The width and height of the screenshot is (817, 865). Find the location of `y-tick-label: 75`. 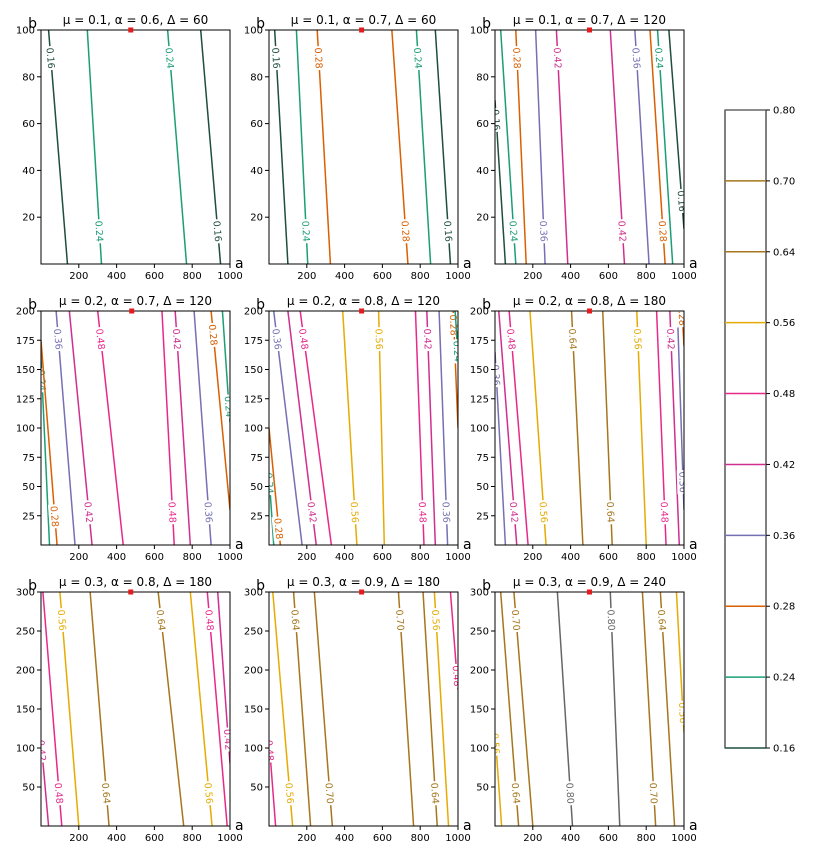

y-tick-label: 75 is located at coordinates (256, 458).